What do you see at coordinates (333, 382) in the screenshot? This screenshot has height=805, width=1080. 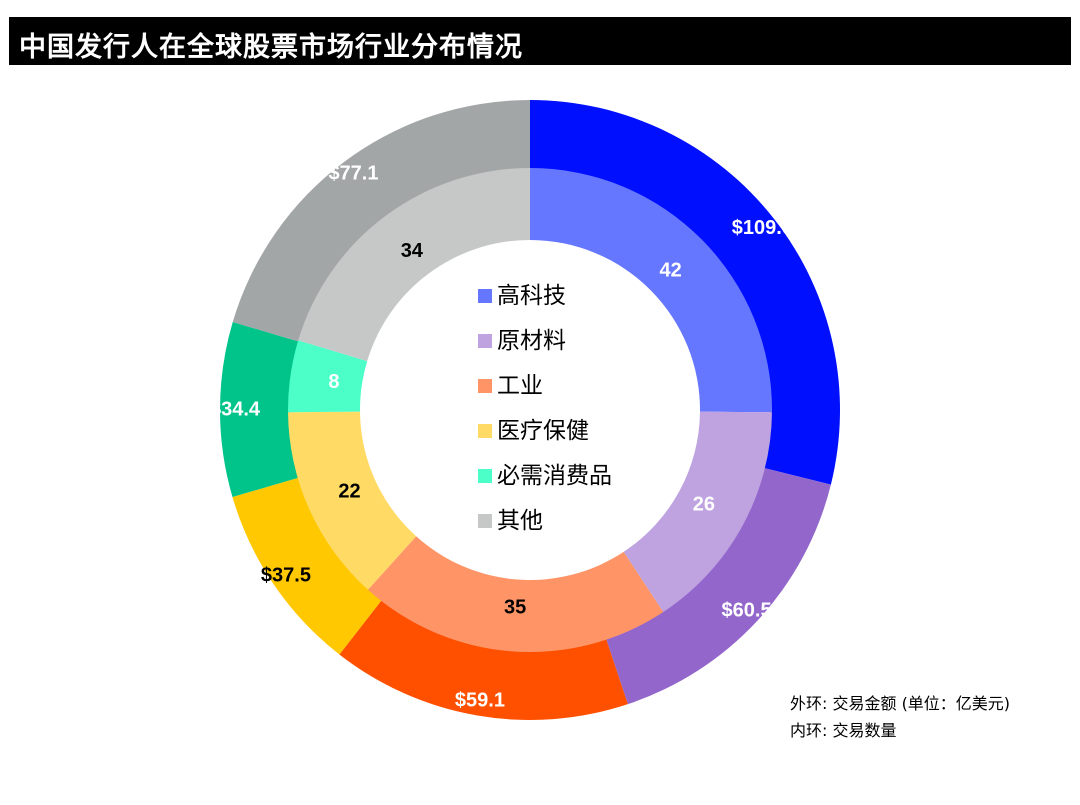 I see `inner-ring-label-4: 8` at bounding box center [333, 382].